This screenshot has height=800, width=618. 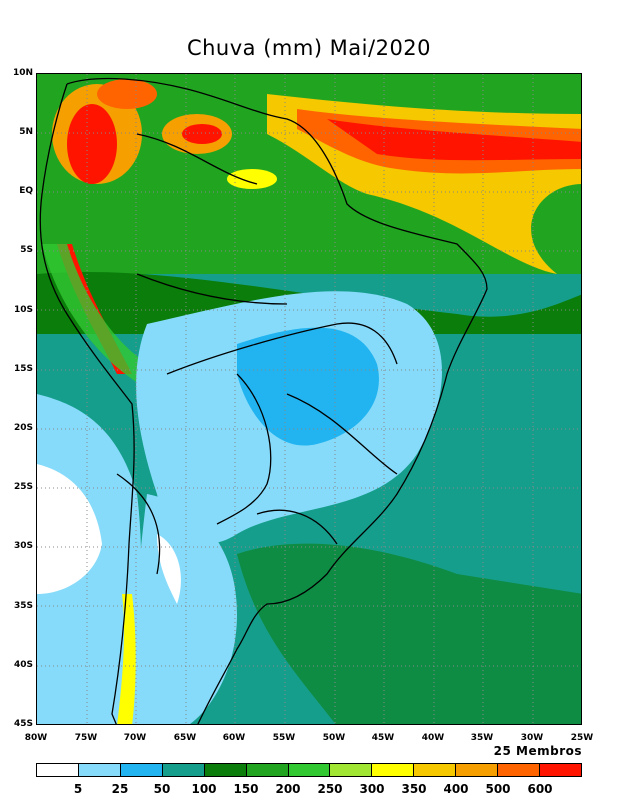 I want to click on lon-label-75w: 75W, so click(x=86, y=738).